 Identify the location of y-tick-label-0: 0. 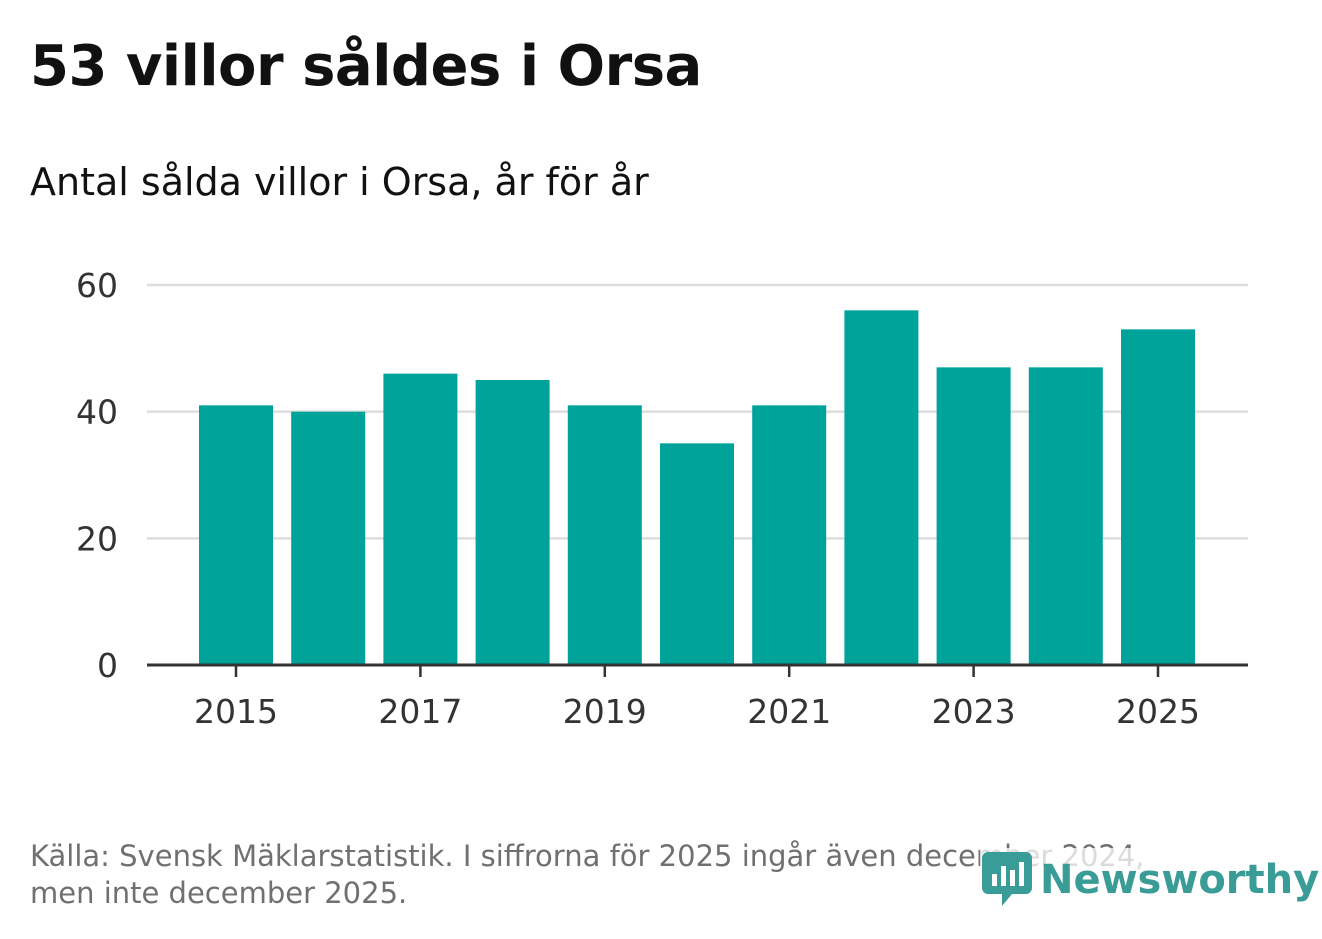
(107, 665).